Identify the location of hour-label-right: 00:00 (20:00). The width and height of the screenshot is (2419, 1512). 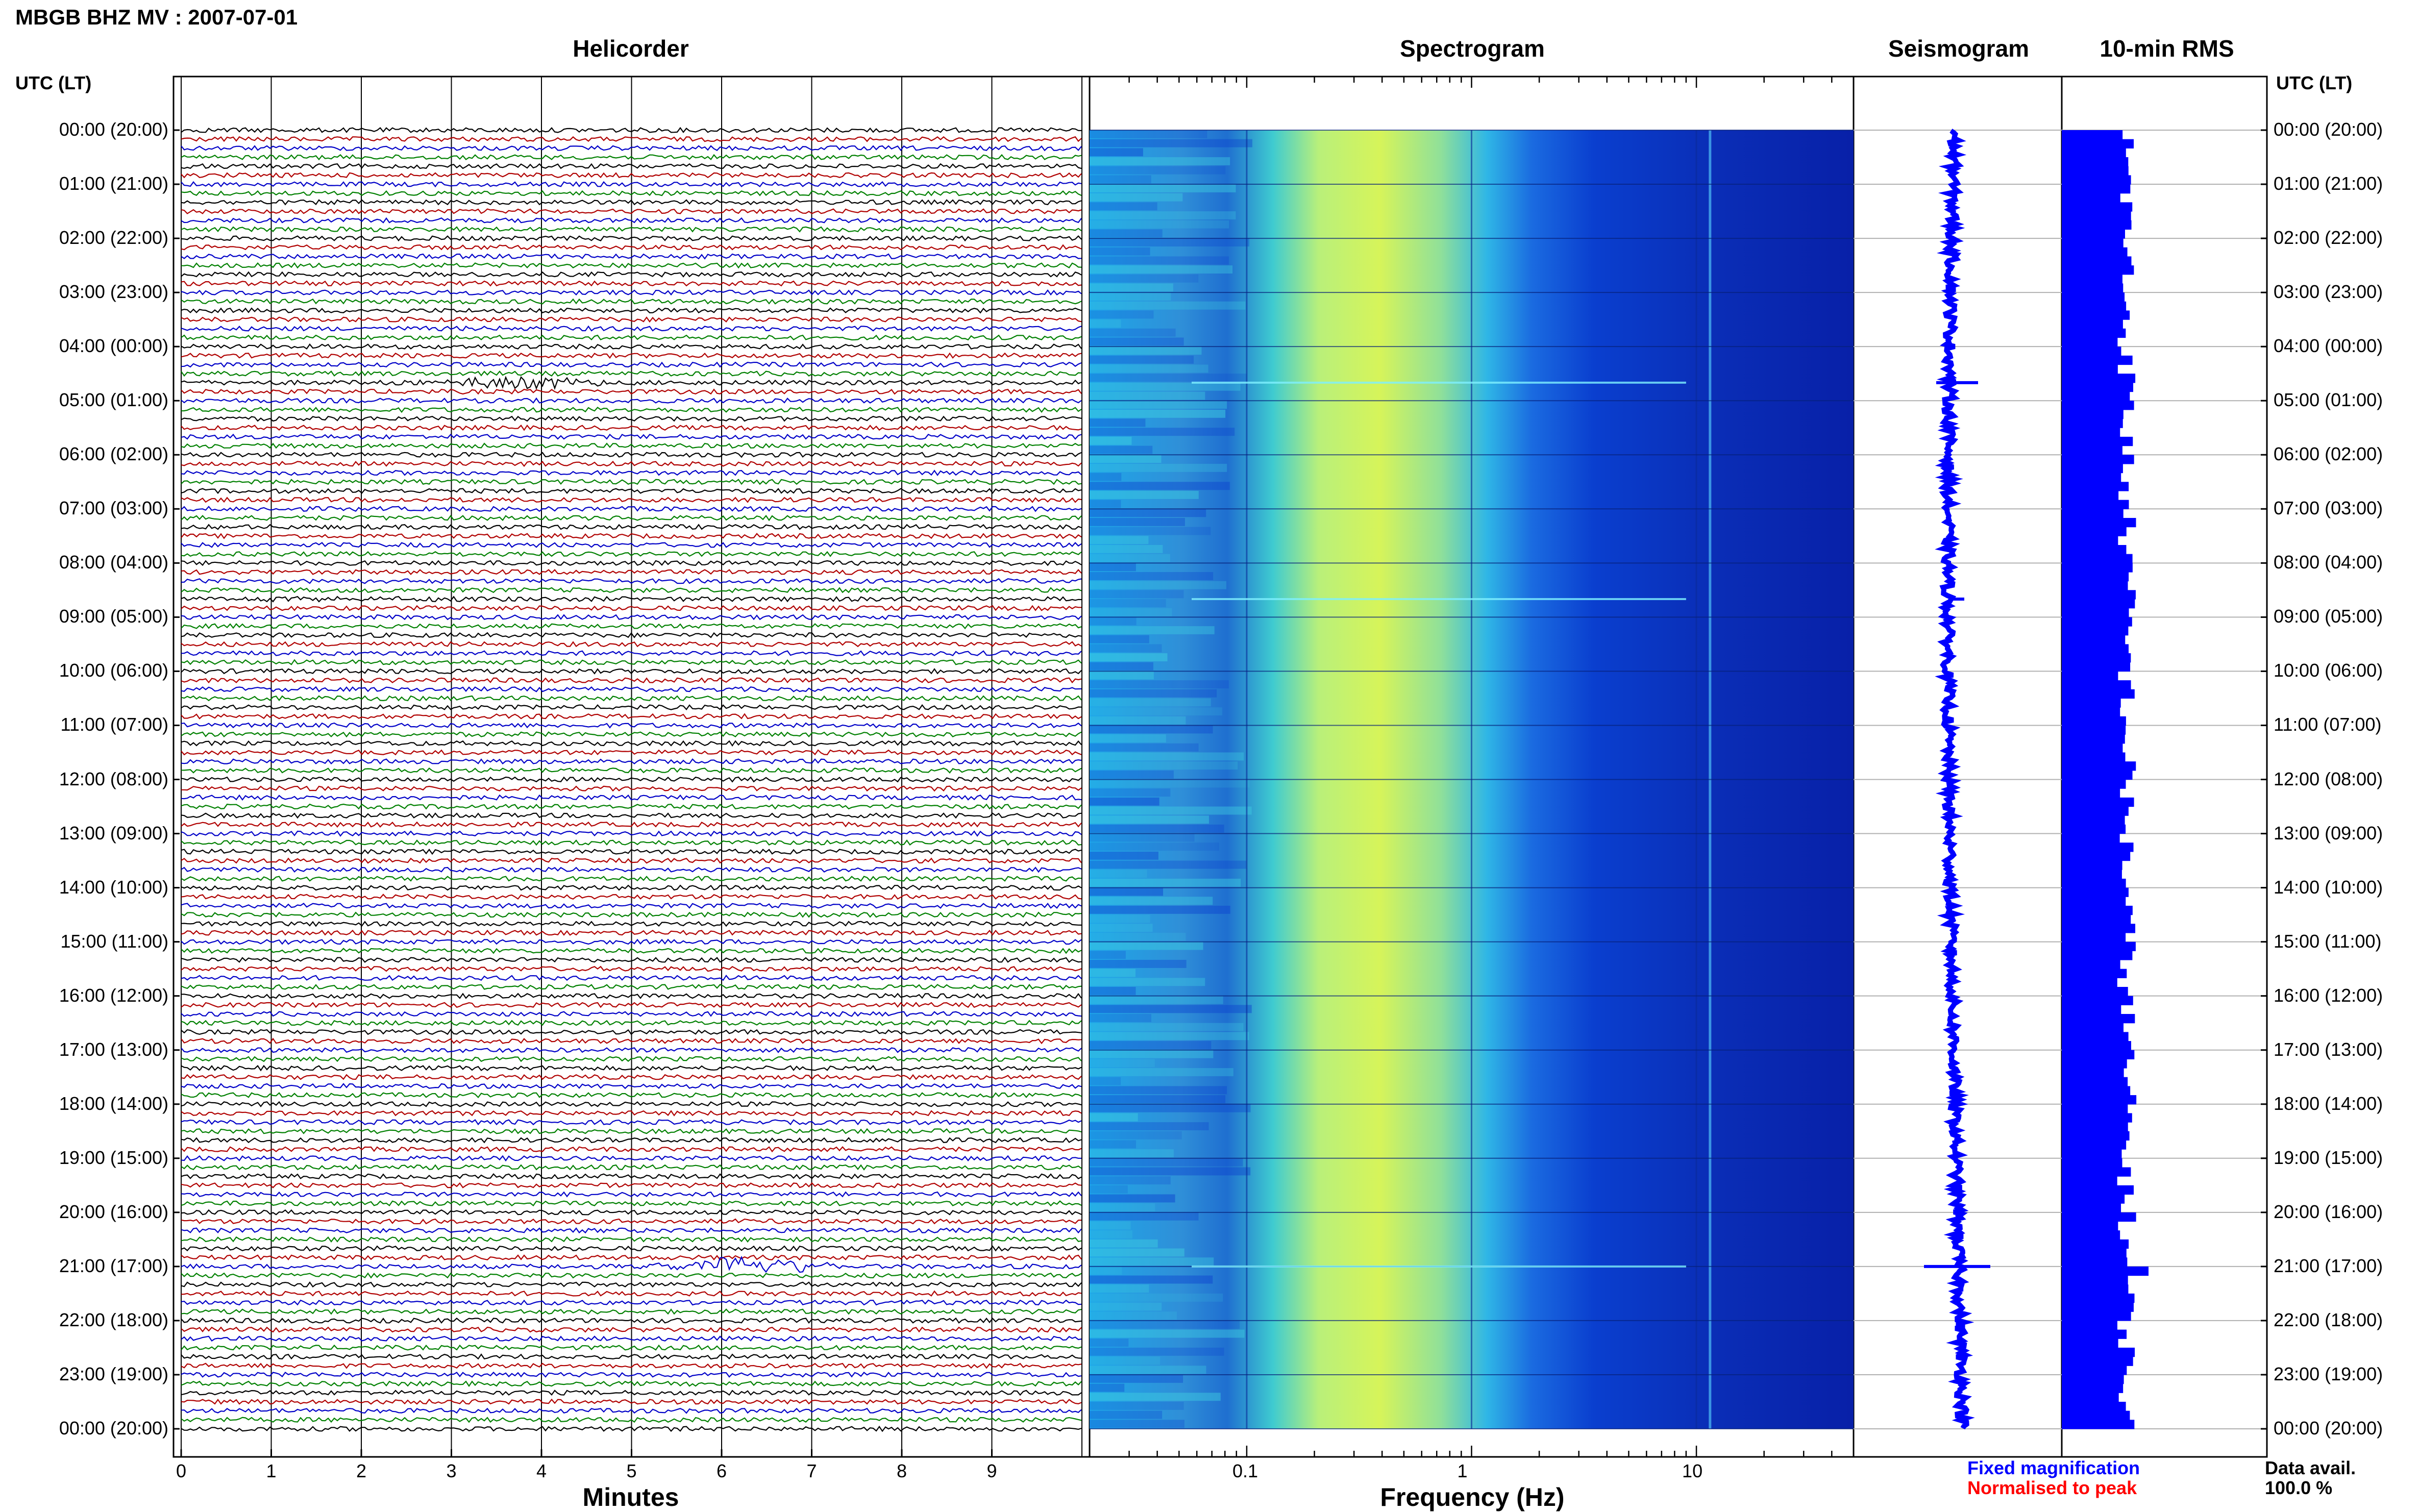
(2328, 129).